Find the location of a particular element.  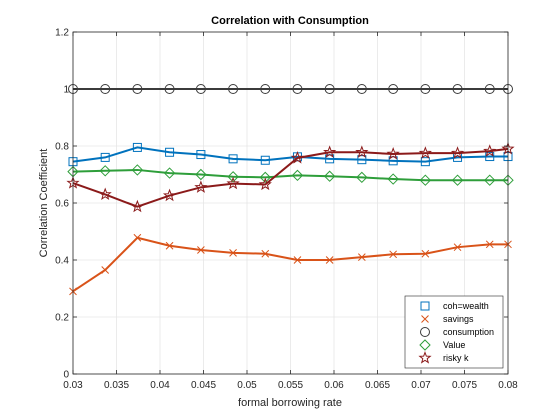

legend-label-savings: savings is located at coordinates (458, 319).